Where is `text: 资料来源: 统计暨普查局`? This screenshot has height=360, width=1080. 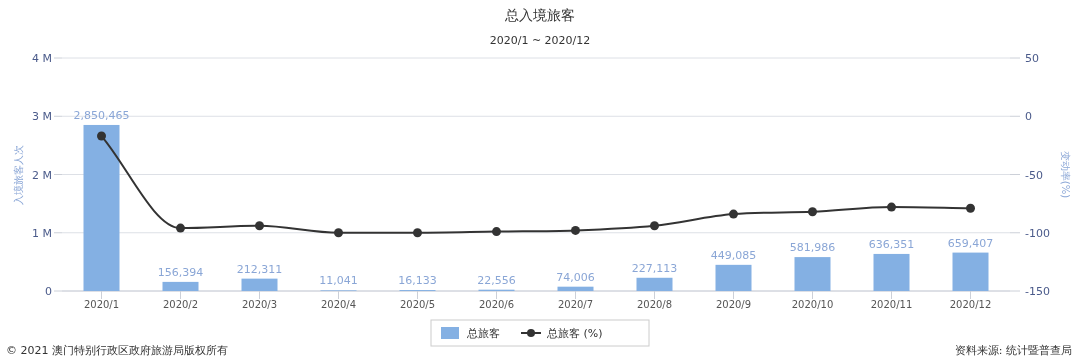
text: 资料来源: 统计暨普查局 is located at coordinates (1013, 350).